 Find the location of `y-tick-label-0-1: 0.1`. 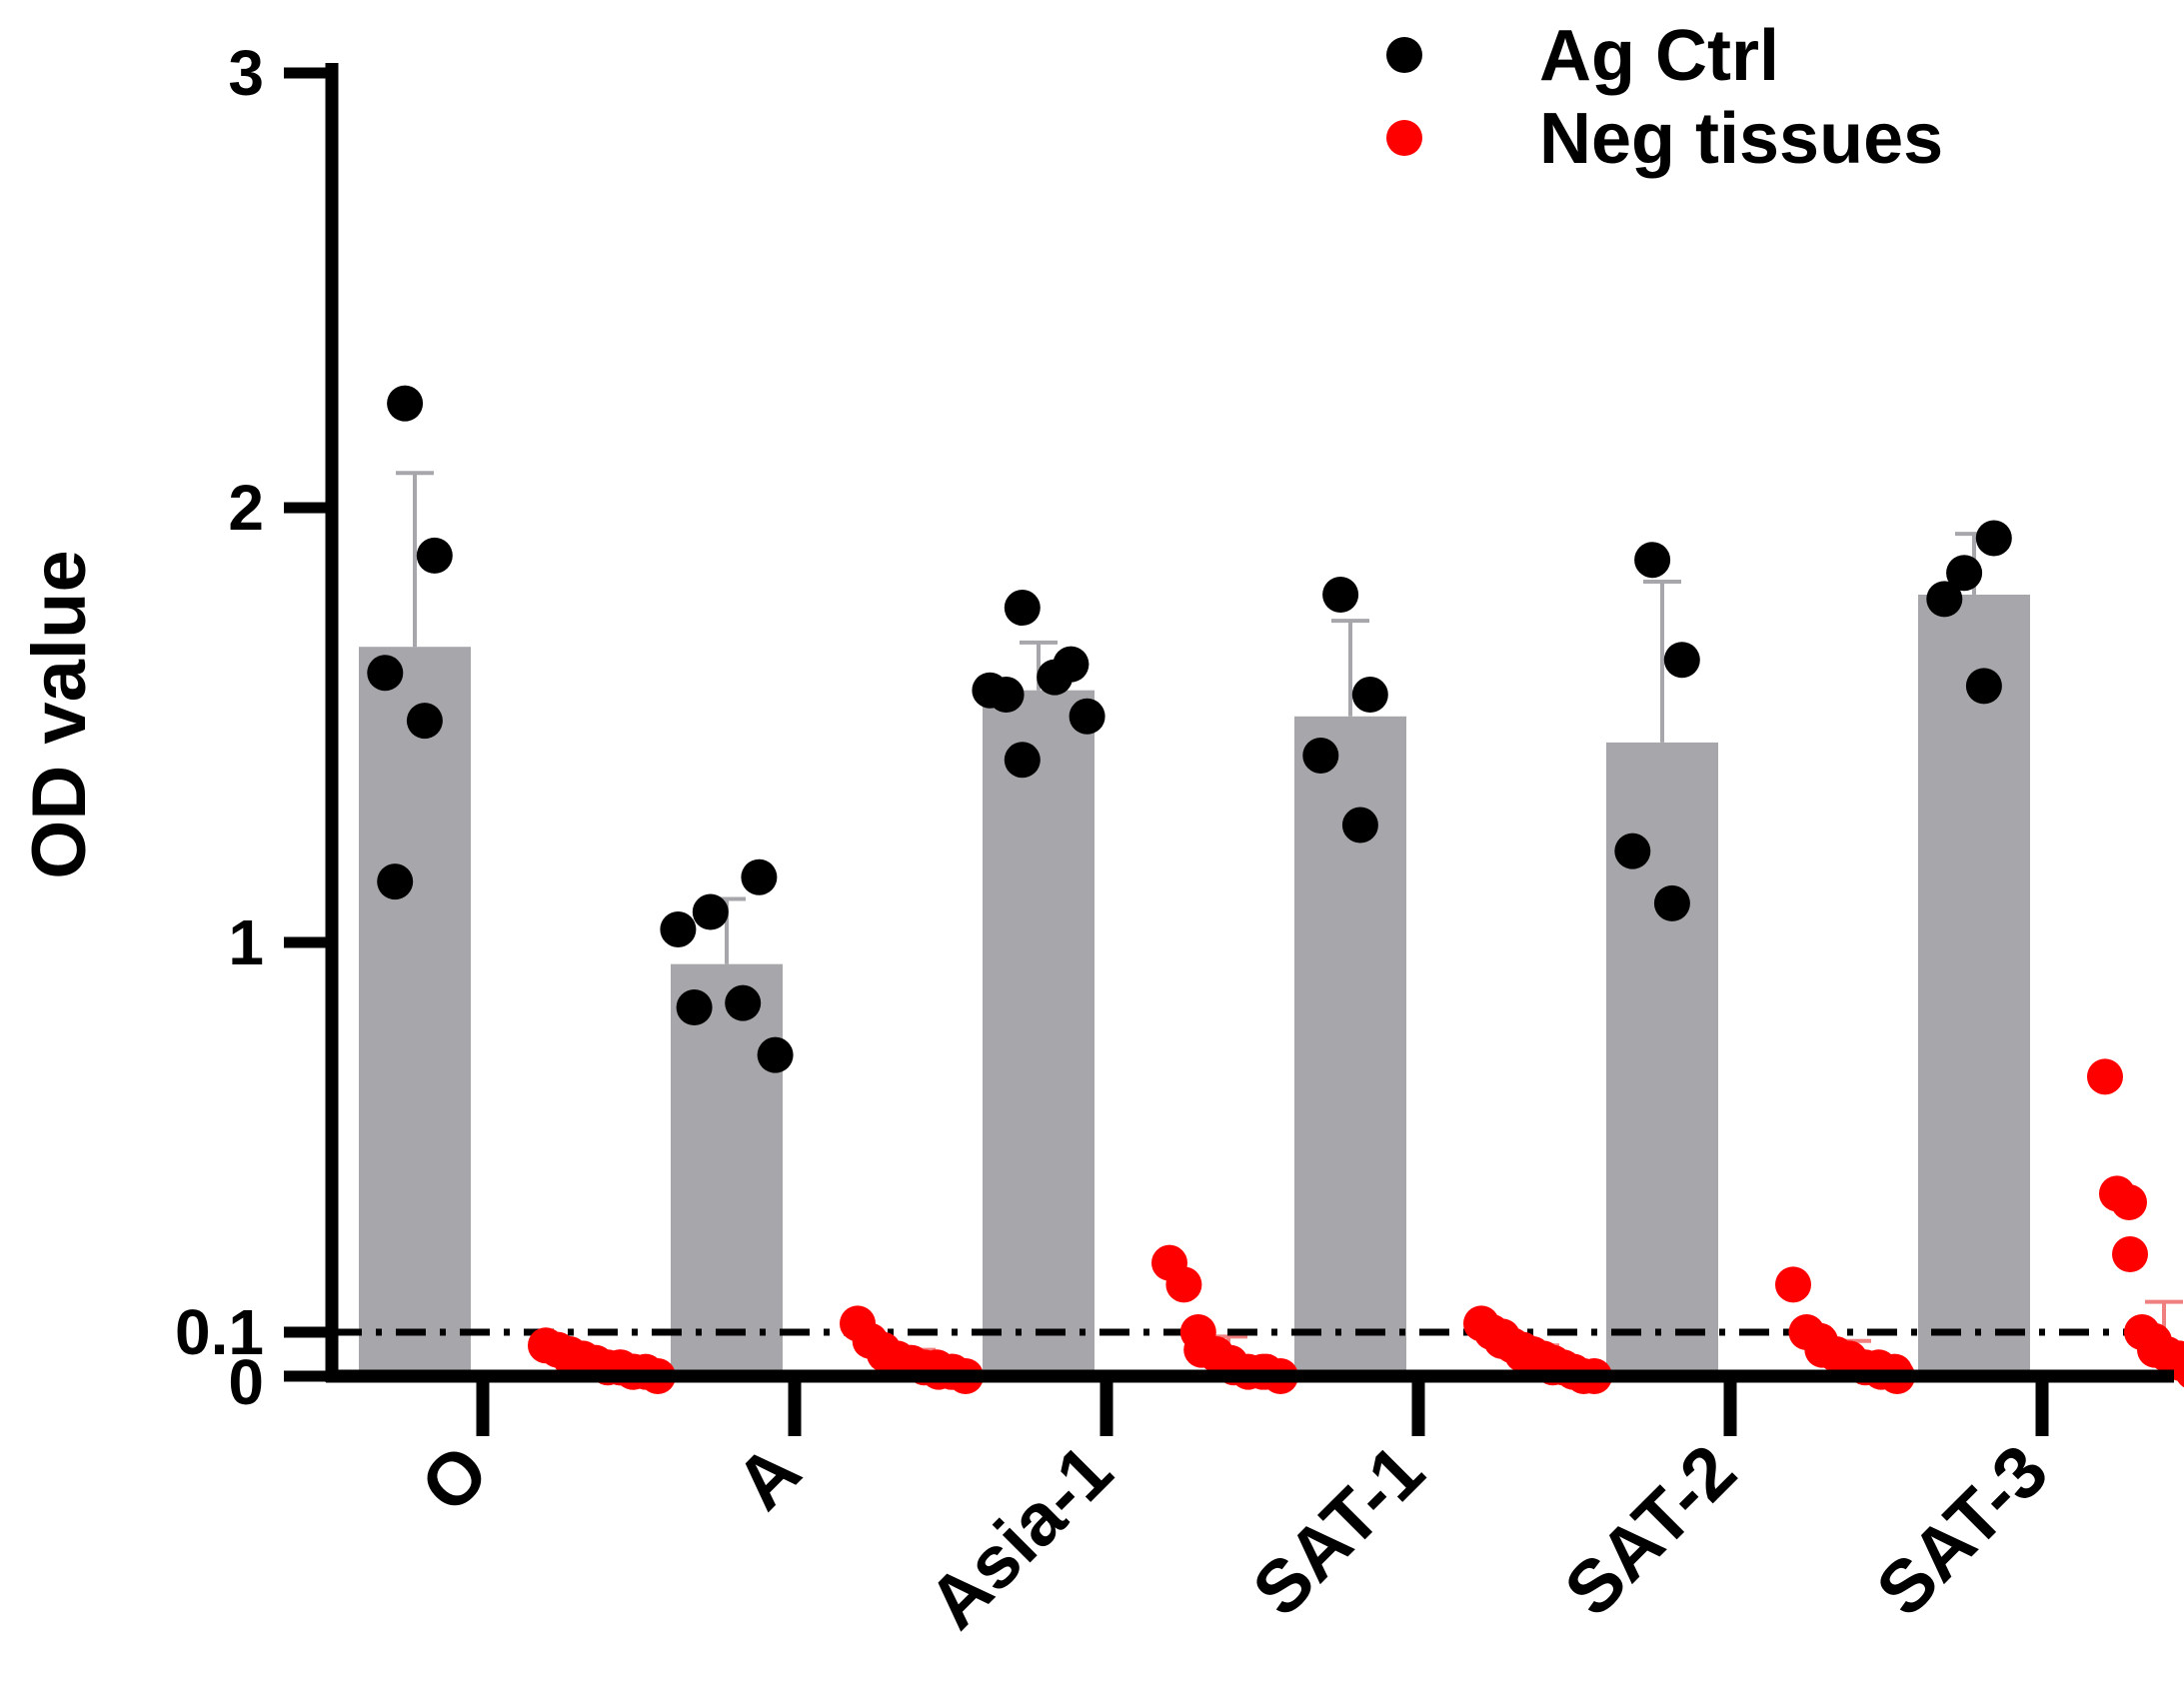

y-tick-label-0-1: 0.1 is located at coordinates (219, 1332).